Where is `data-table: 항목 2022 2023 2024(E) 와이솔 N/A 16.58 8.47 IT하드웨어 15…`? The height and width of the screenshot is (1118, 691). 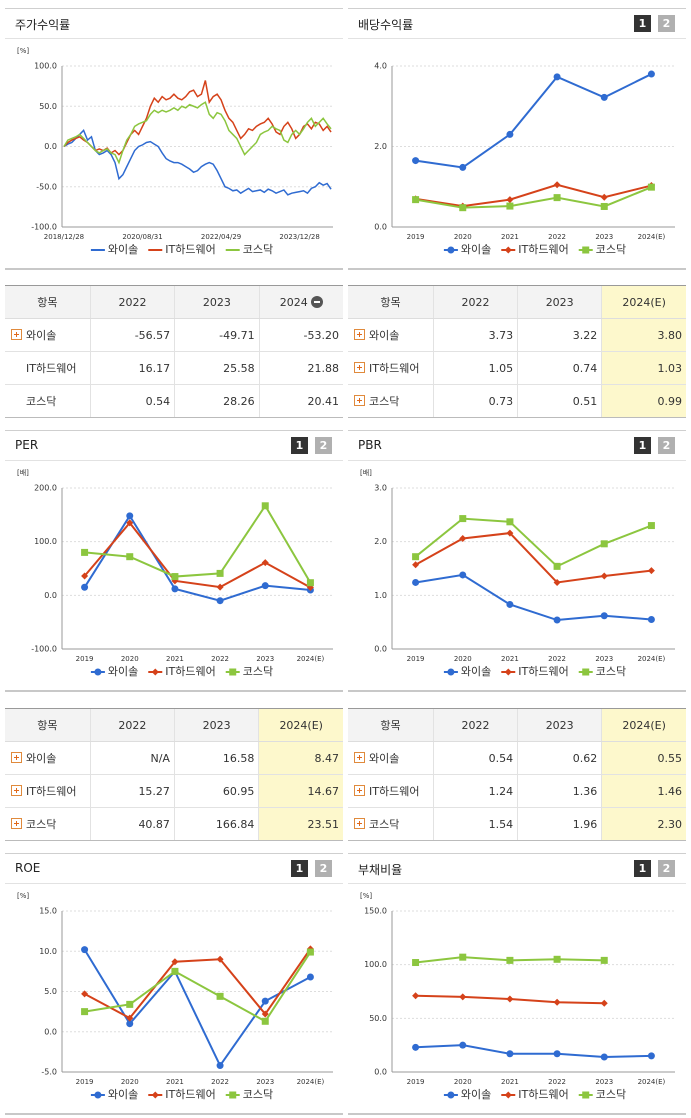 data-table: 항목 2022 2023 2024(E) 와이솔 N/A 16.58 8.47 IT하드웨어 15… is located at coordinates (174, 774).